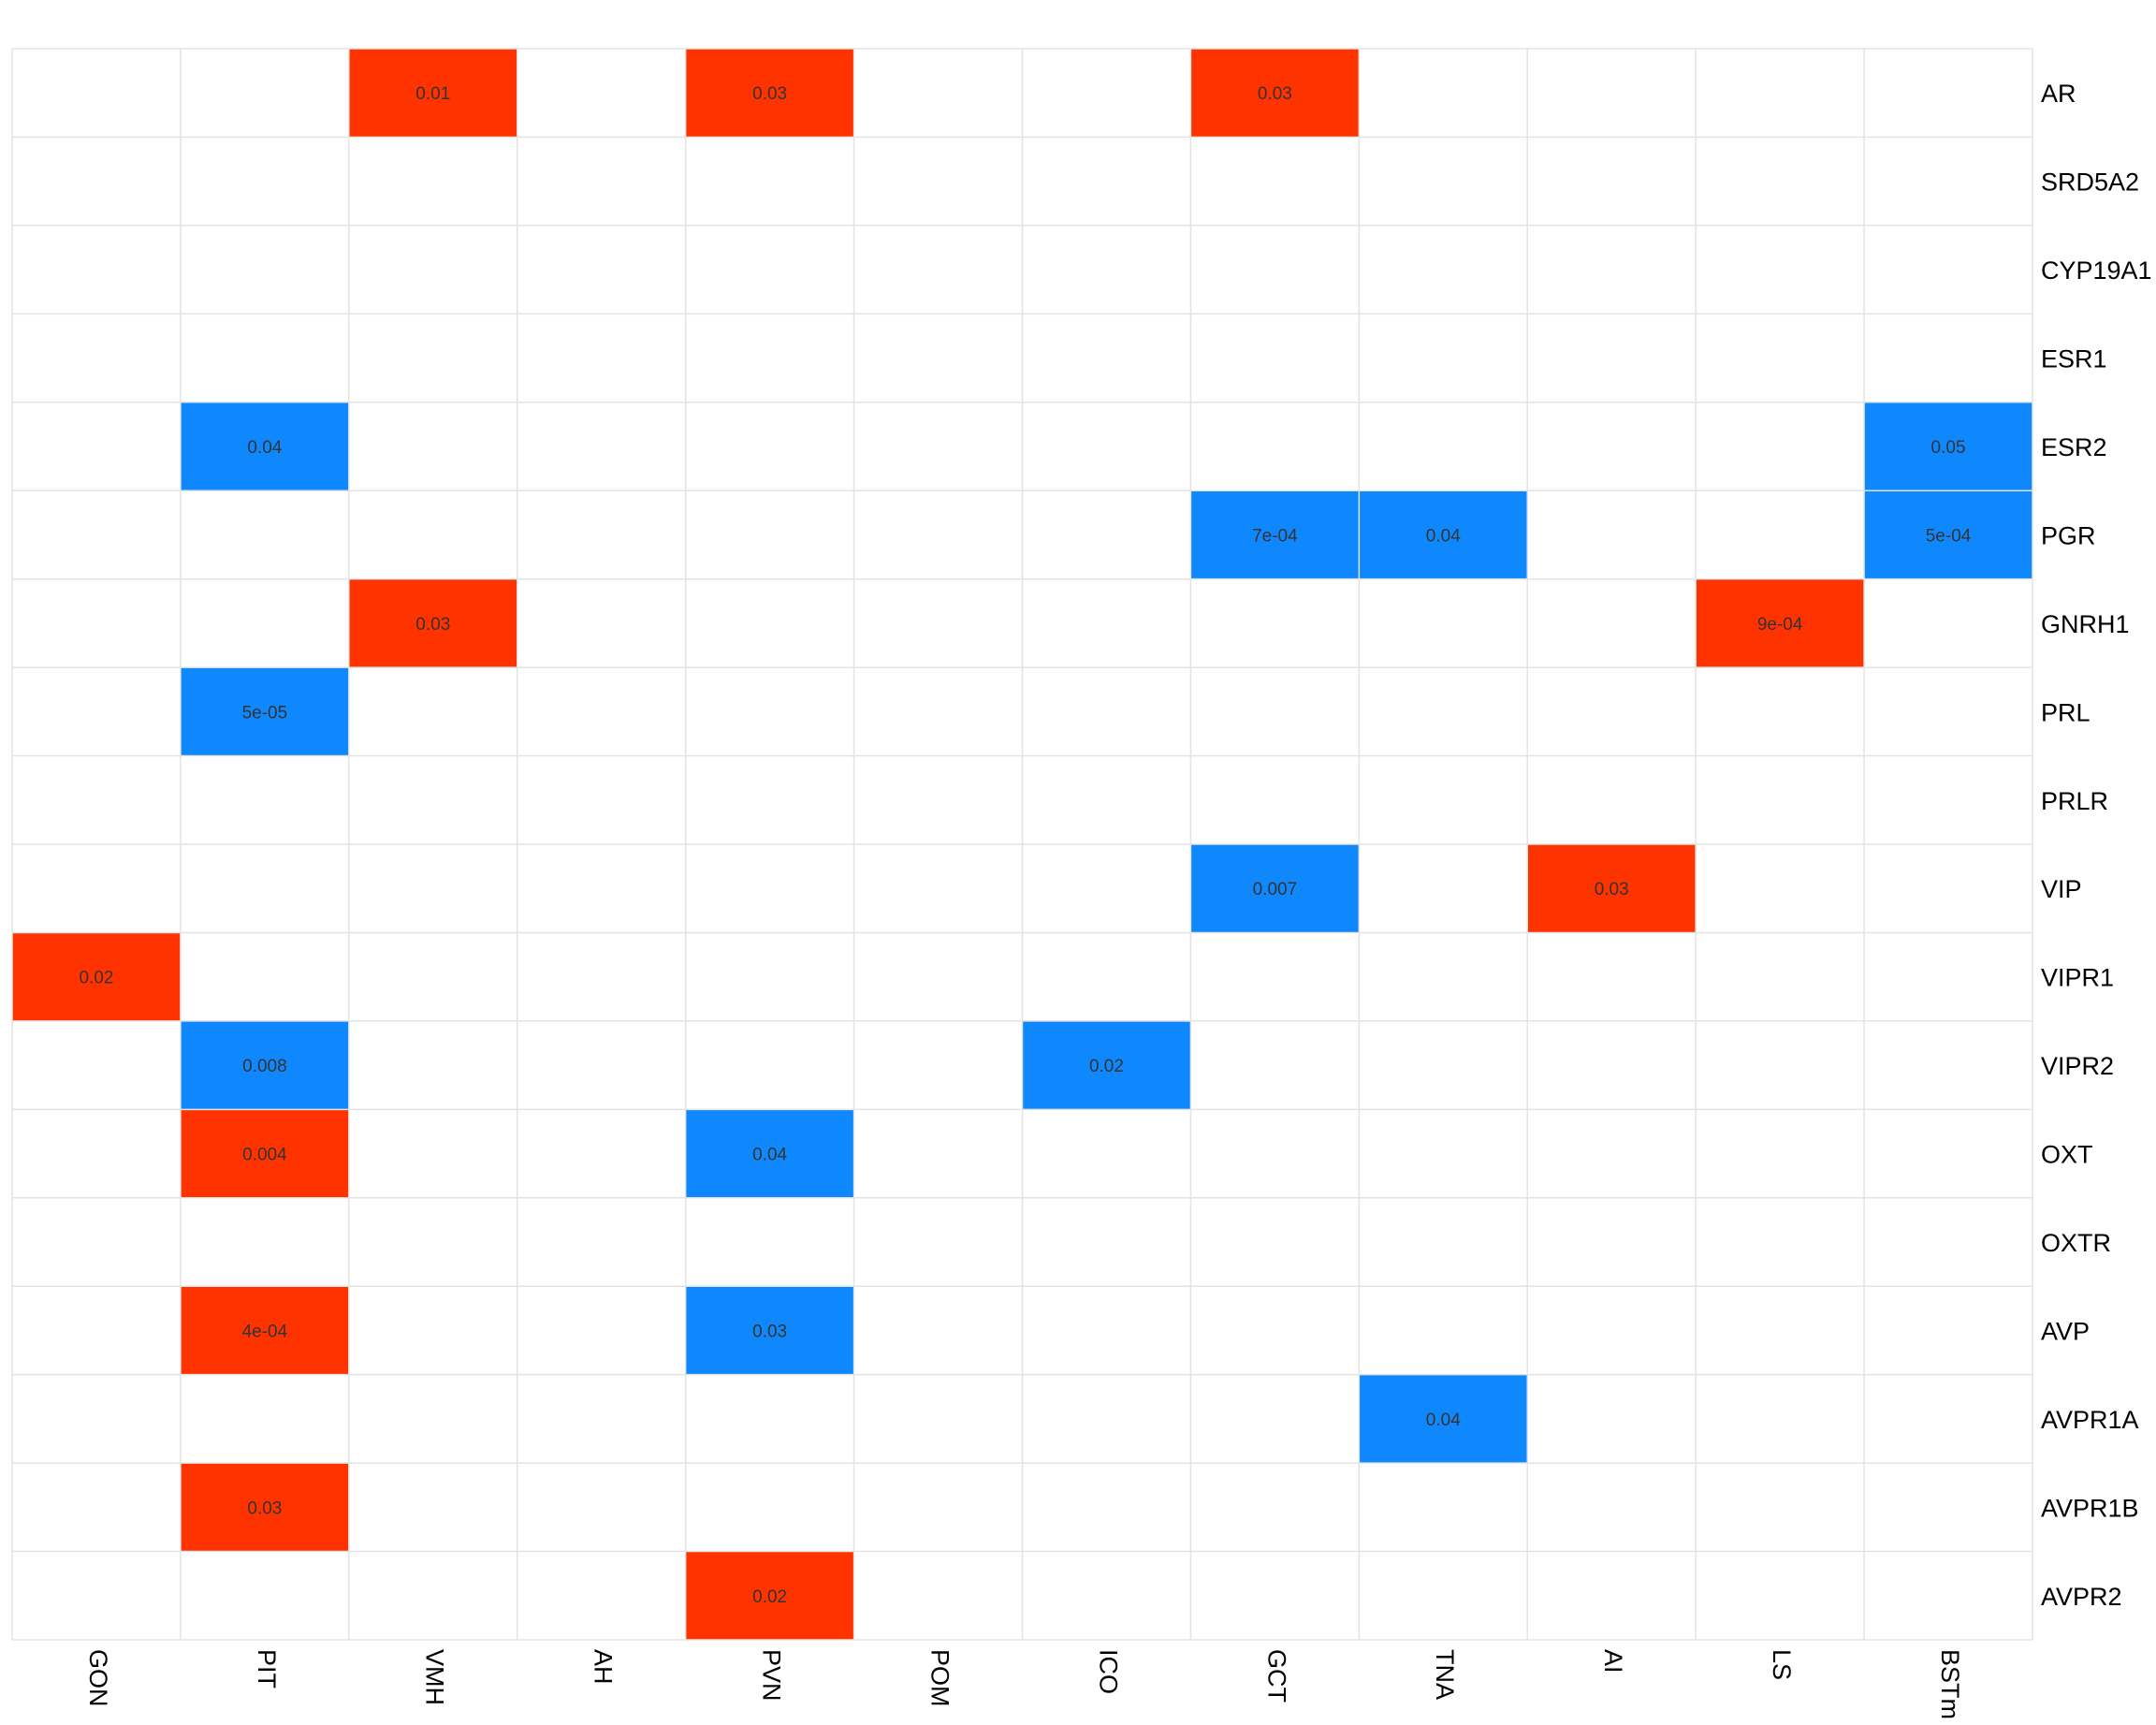  I want to click on heatmap-cell-ar-gct, so click(1275, 93).